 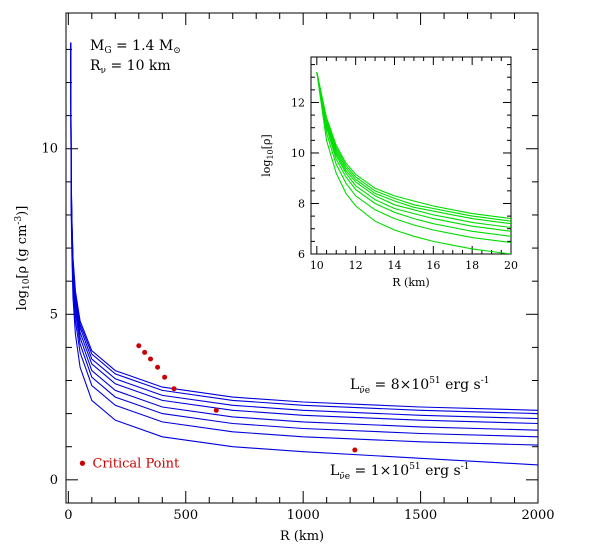 I want to click on inset-plot-frame, so click(x=411, y=155).